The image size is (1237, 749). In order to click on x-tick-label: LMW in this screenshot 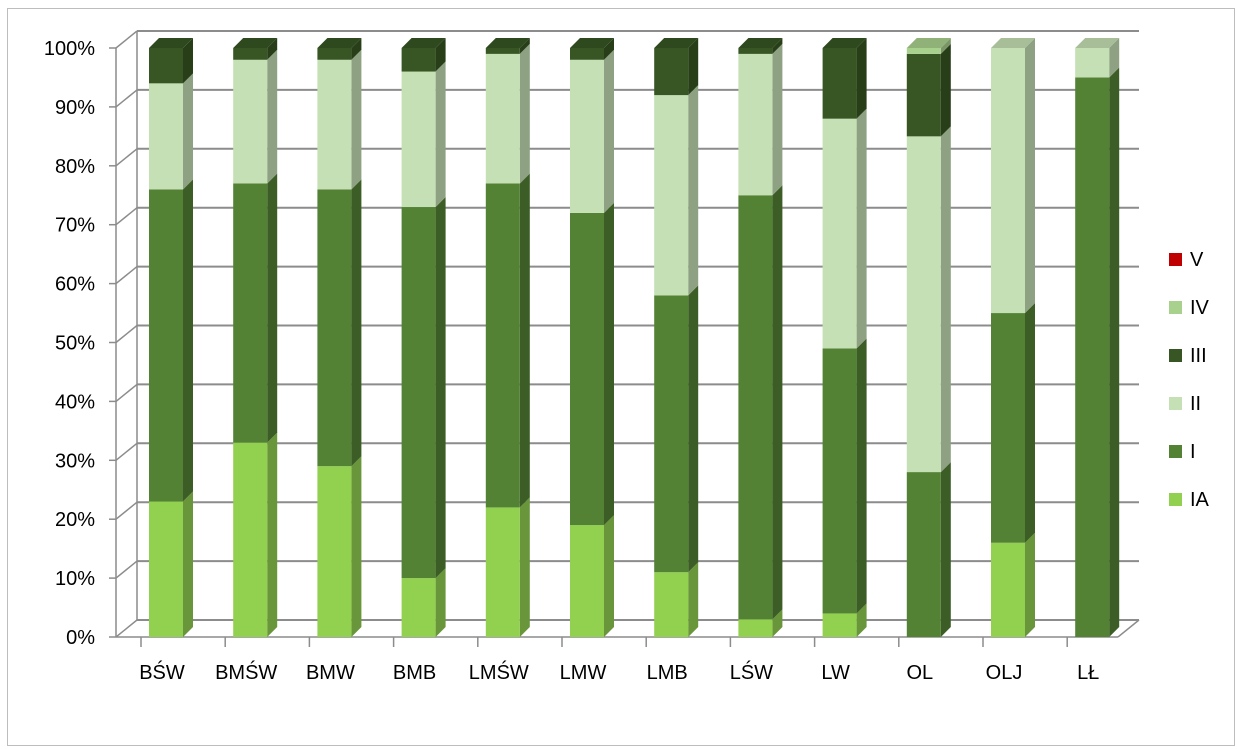, I will do `click(583, 673)`.